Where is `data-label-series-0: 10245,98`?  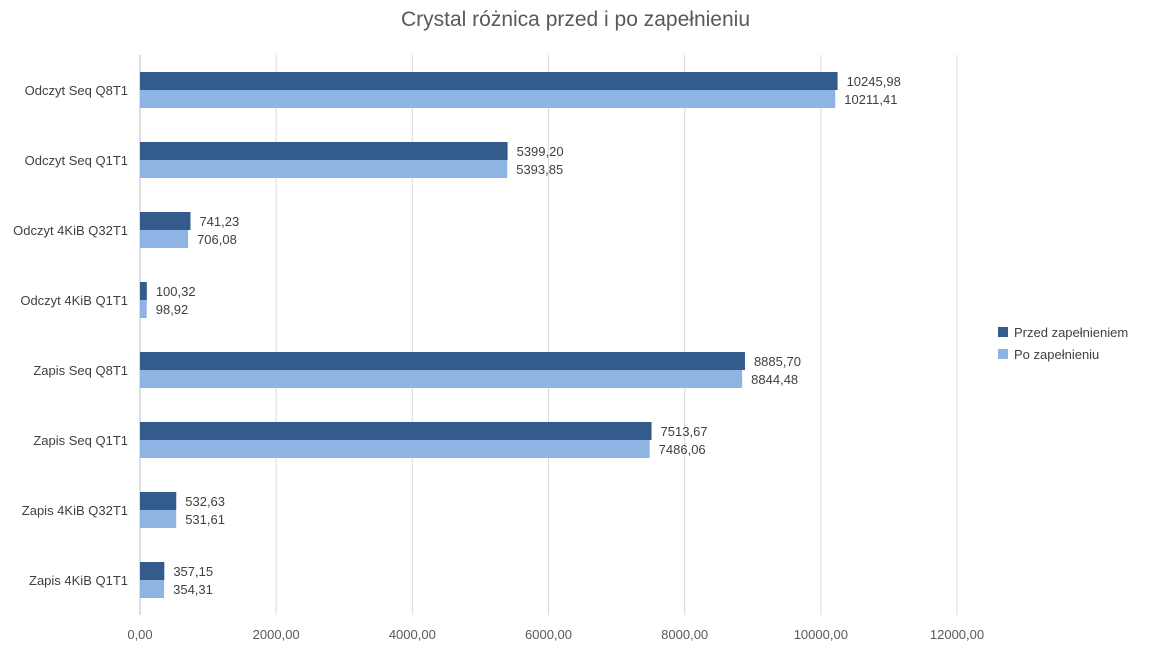 data-label-series-0: 10245,98 is located at coordinates (874, 81).